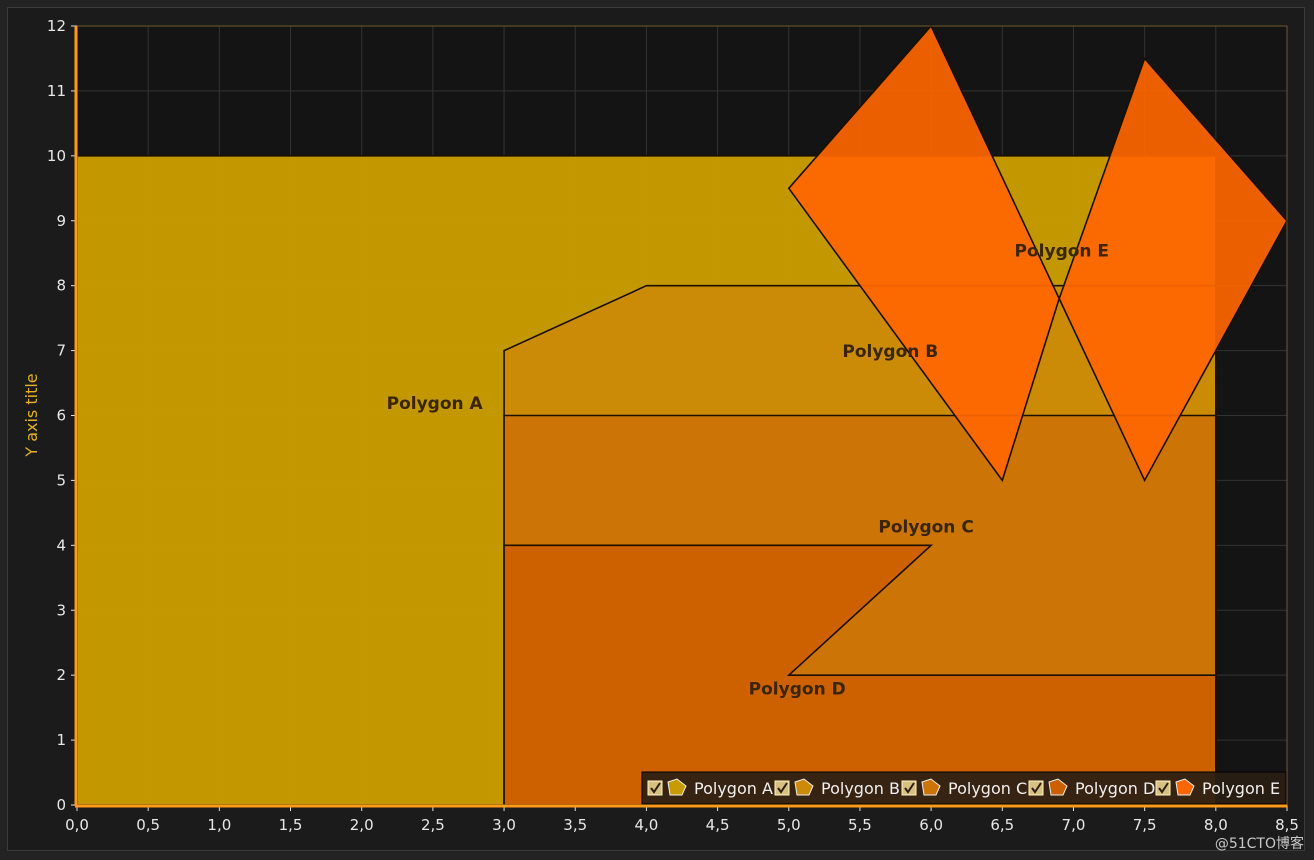 The width and height of the screenshot is (1314, 860). What do you see at coordinates (435, 404) in the screenshot?
I see `polygon-label: Polygon A` at bounding box center [435, 404].